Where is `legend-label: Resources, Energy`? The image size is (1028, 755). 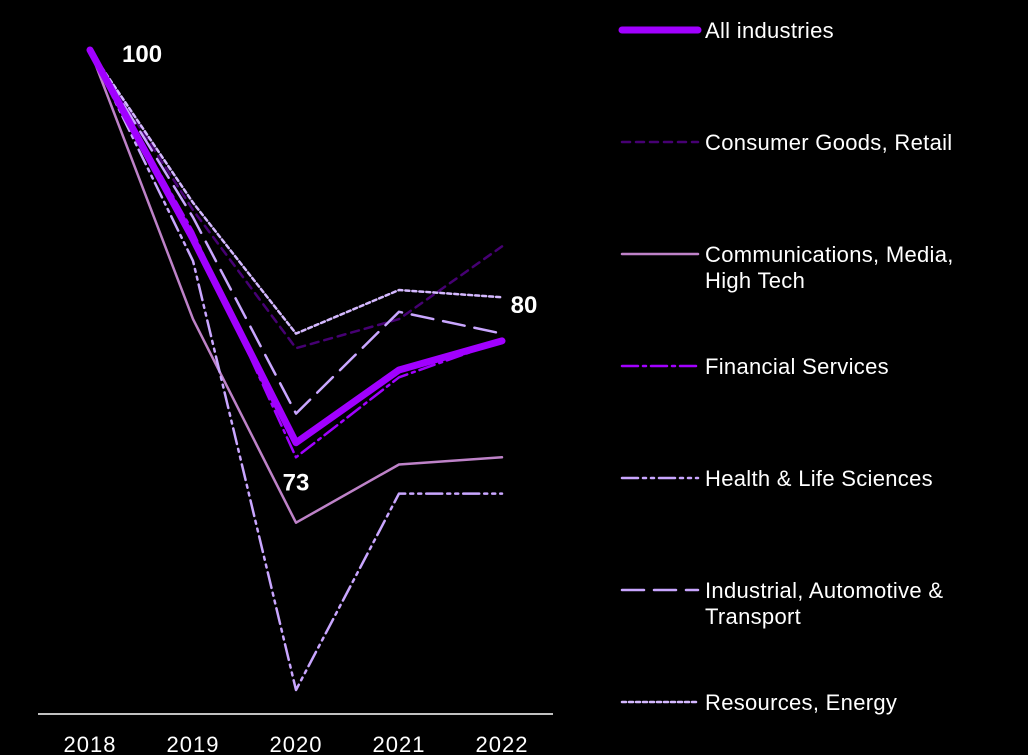
legend-label: Resources, Energy is located at coordinates (801, 702).